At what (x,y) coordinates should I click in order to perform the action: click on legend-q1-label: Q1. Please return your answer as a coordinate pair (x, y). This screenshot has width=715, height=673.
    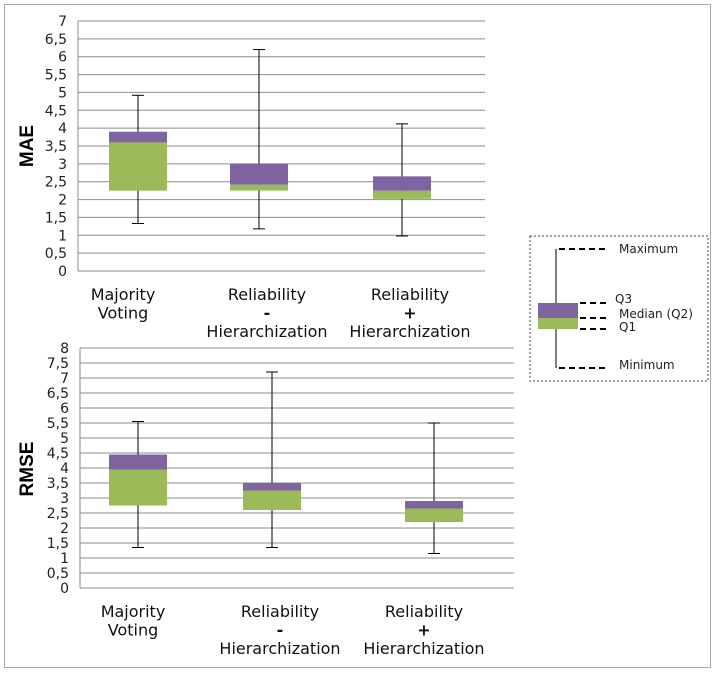
    Looking at the image, I should click on (627, 327).